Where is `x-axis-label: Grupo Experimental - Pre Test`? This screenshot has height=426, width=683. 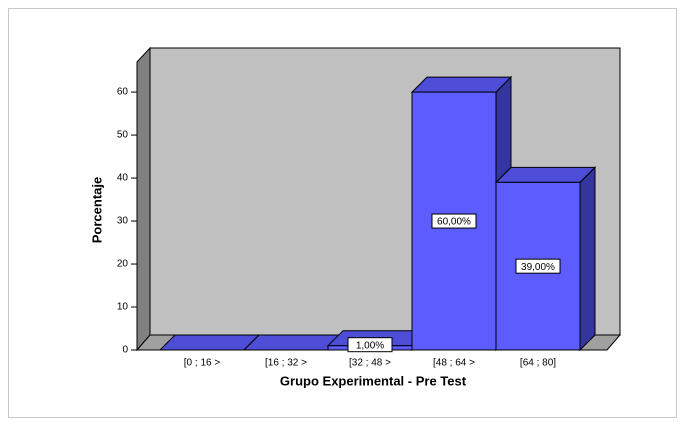
x-axis-label: Grupo Experimental - Pre Test is located at coordinates (373, 380).